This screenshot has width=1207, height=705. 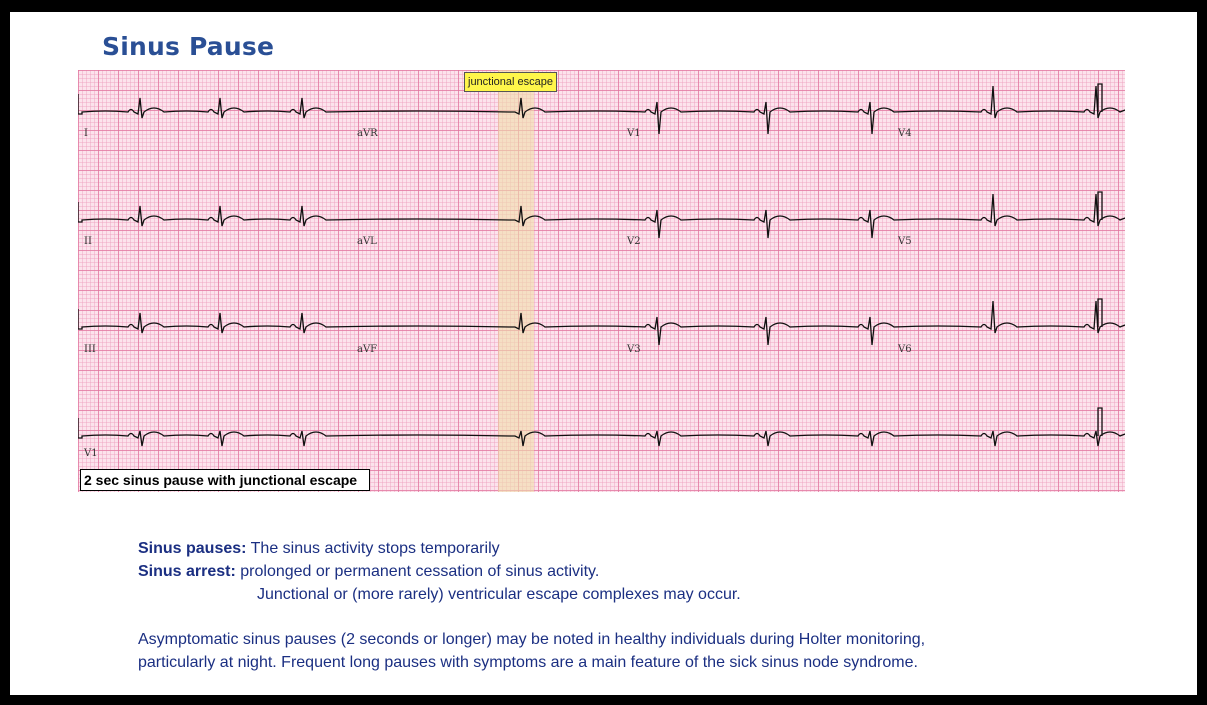 I want to click on slide-title: Sinus Pause, so click(x=188, y=46).